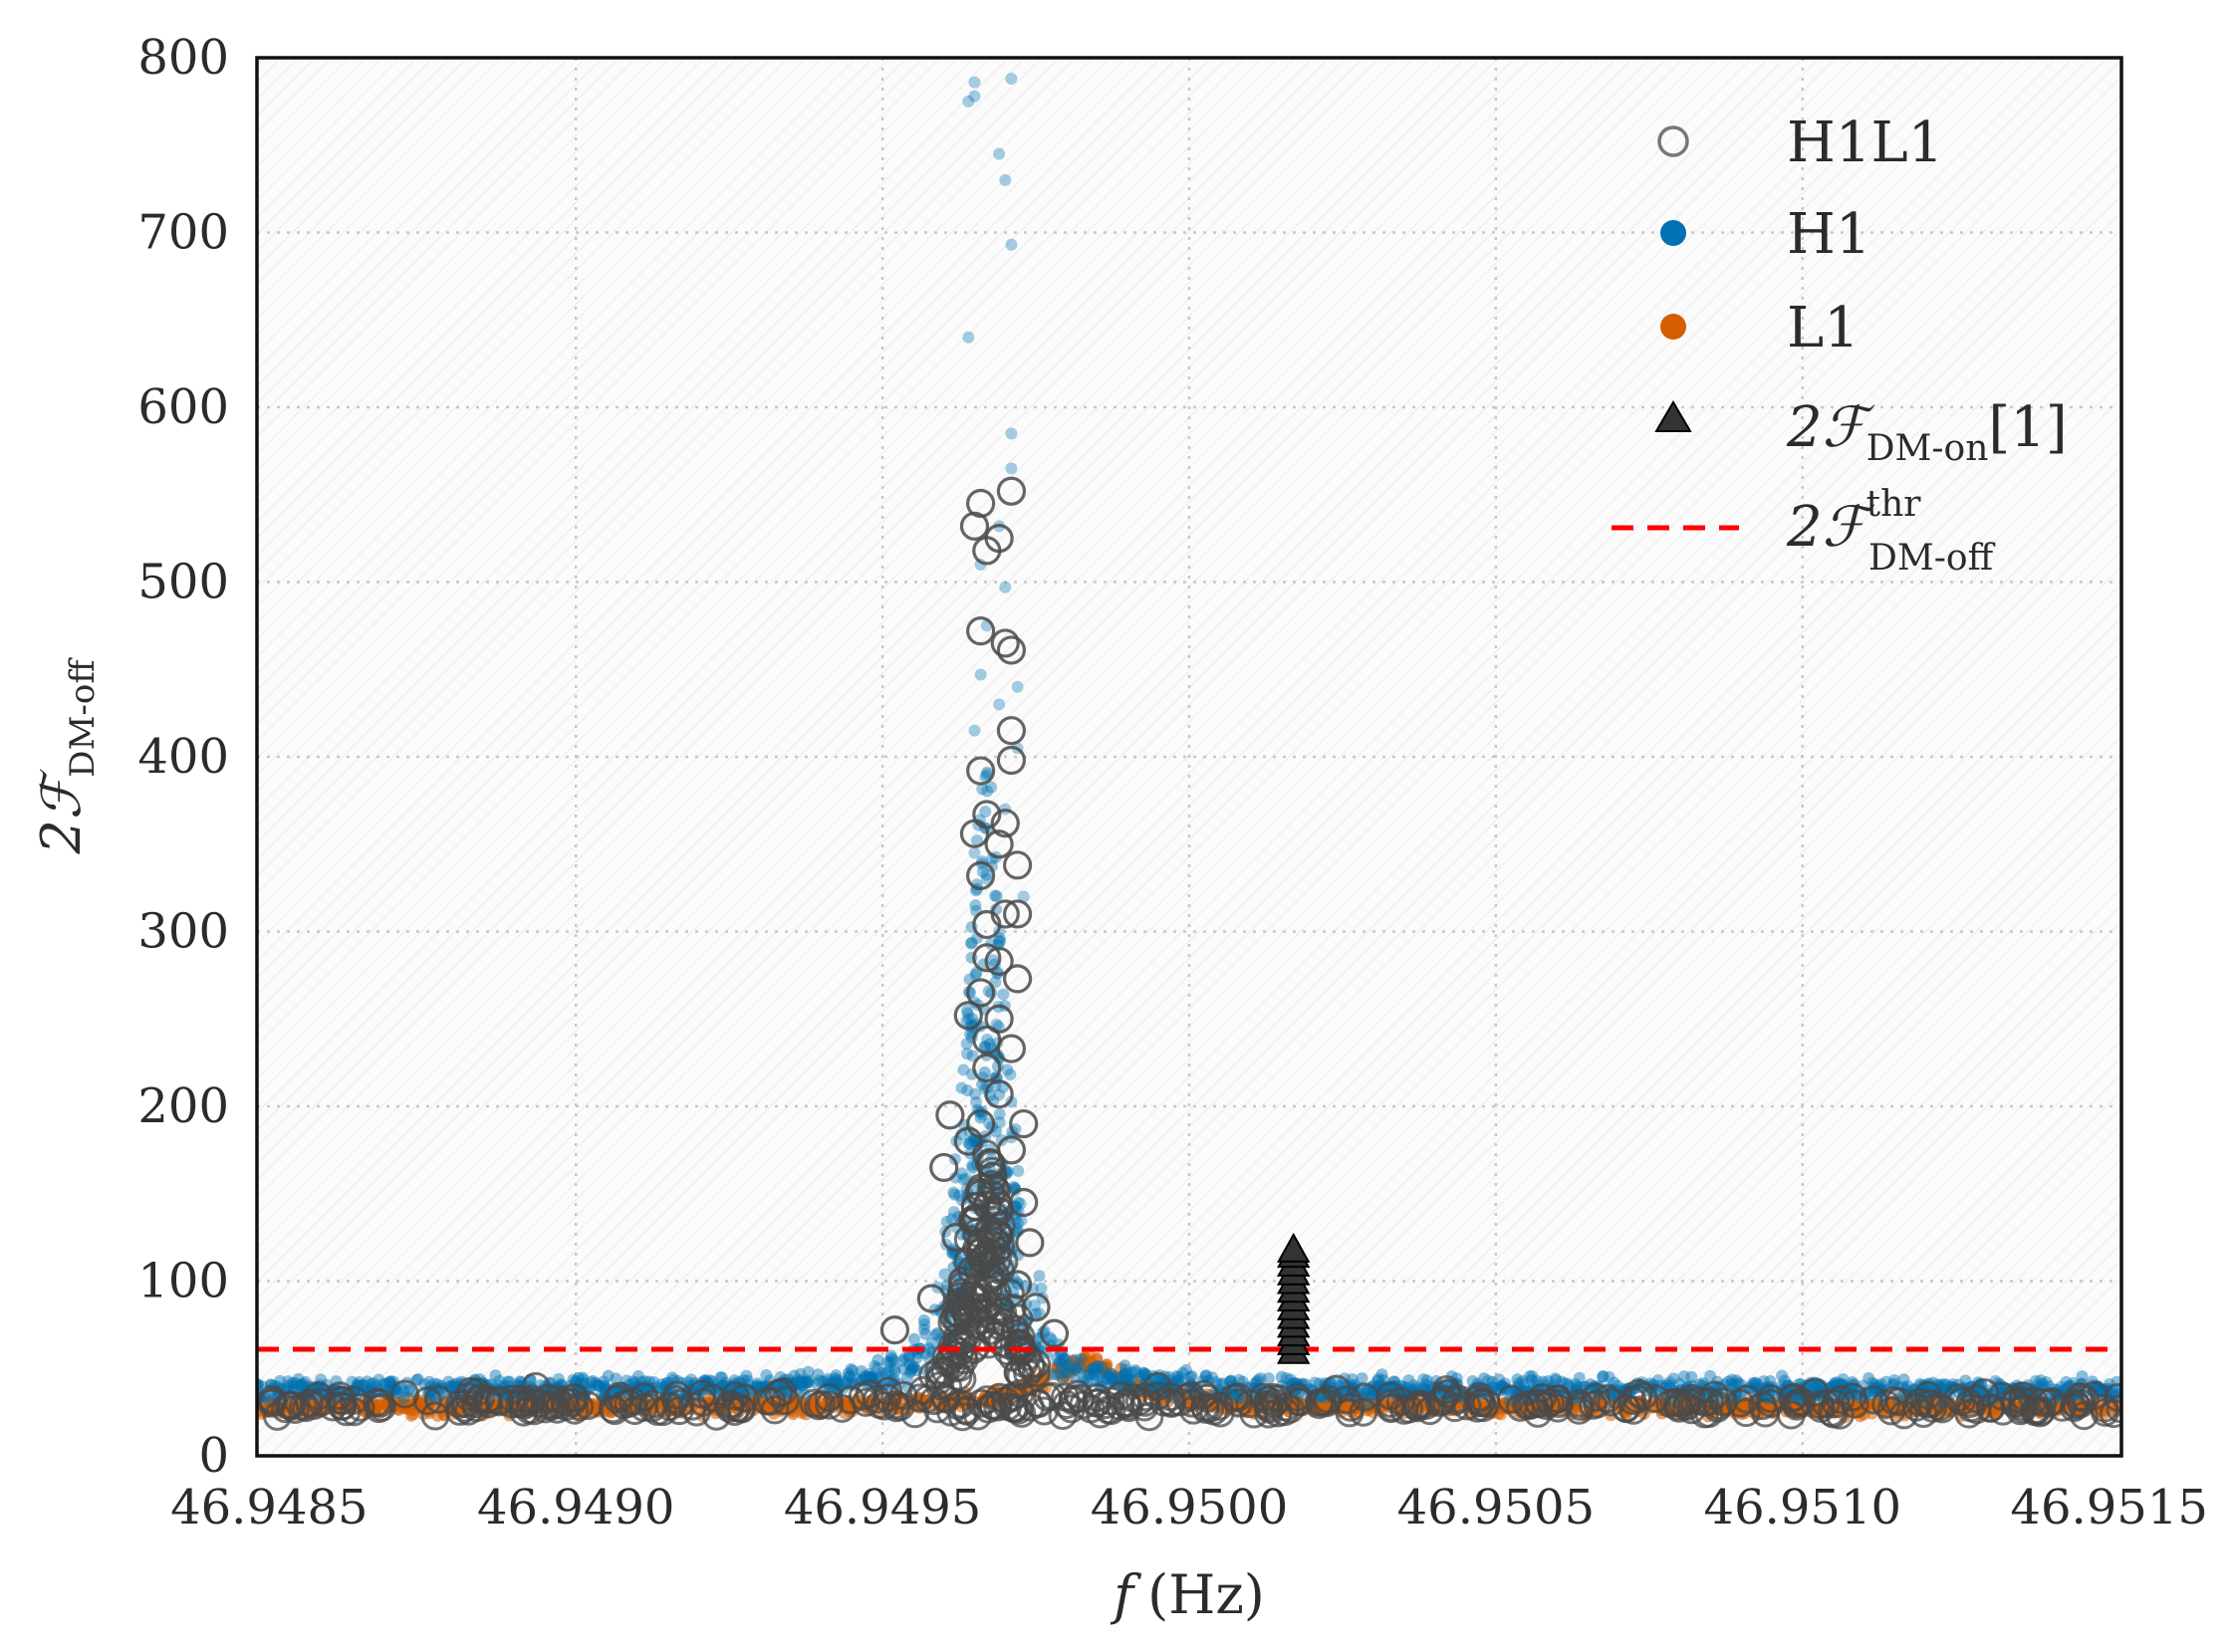  Describe the element at coordinates (1206, 1594) in the screenshot. I see `x-axis-label-unit: (Hz)` at that location.